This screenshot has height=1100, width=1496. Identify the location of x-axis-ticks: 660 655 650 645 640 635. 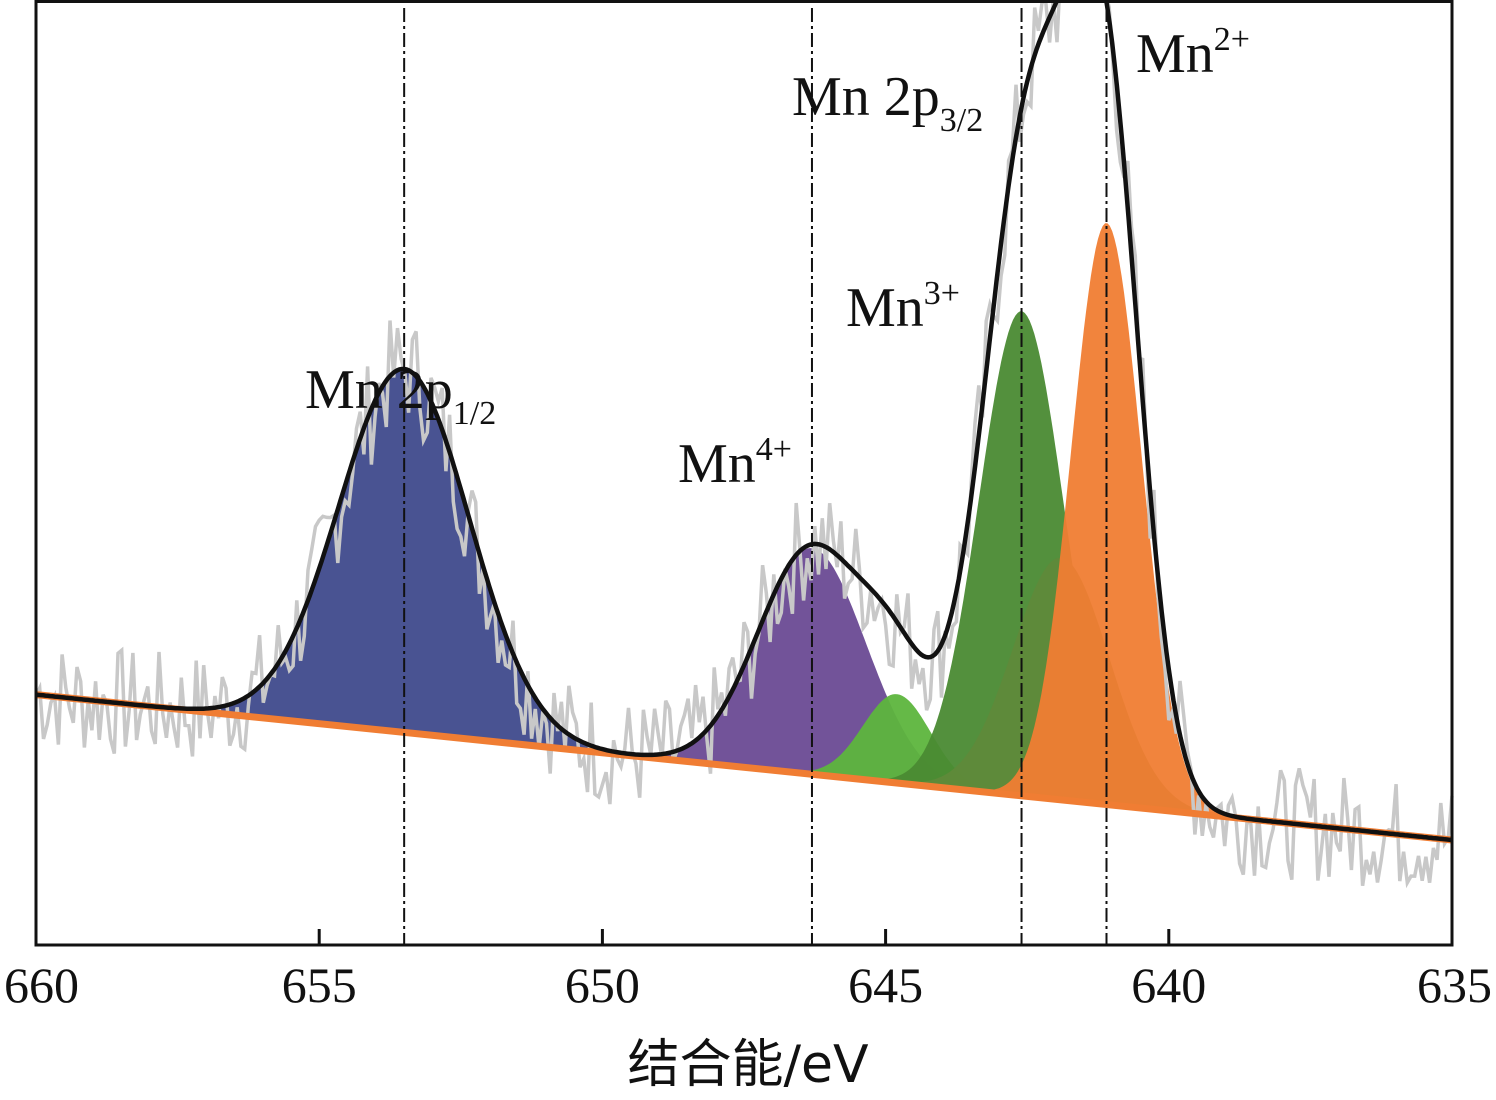
(748, 971).